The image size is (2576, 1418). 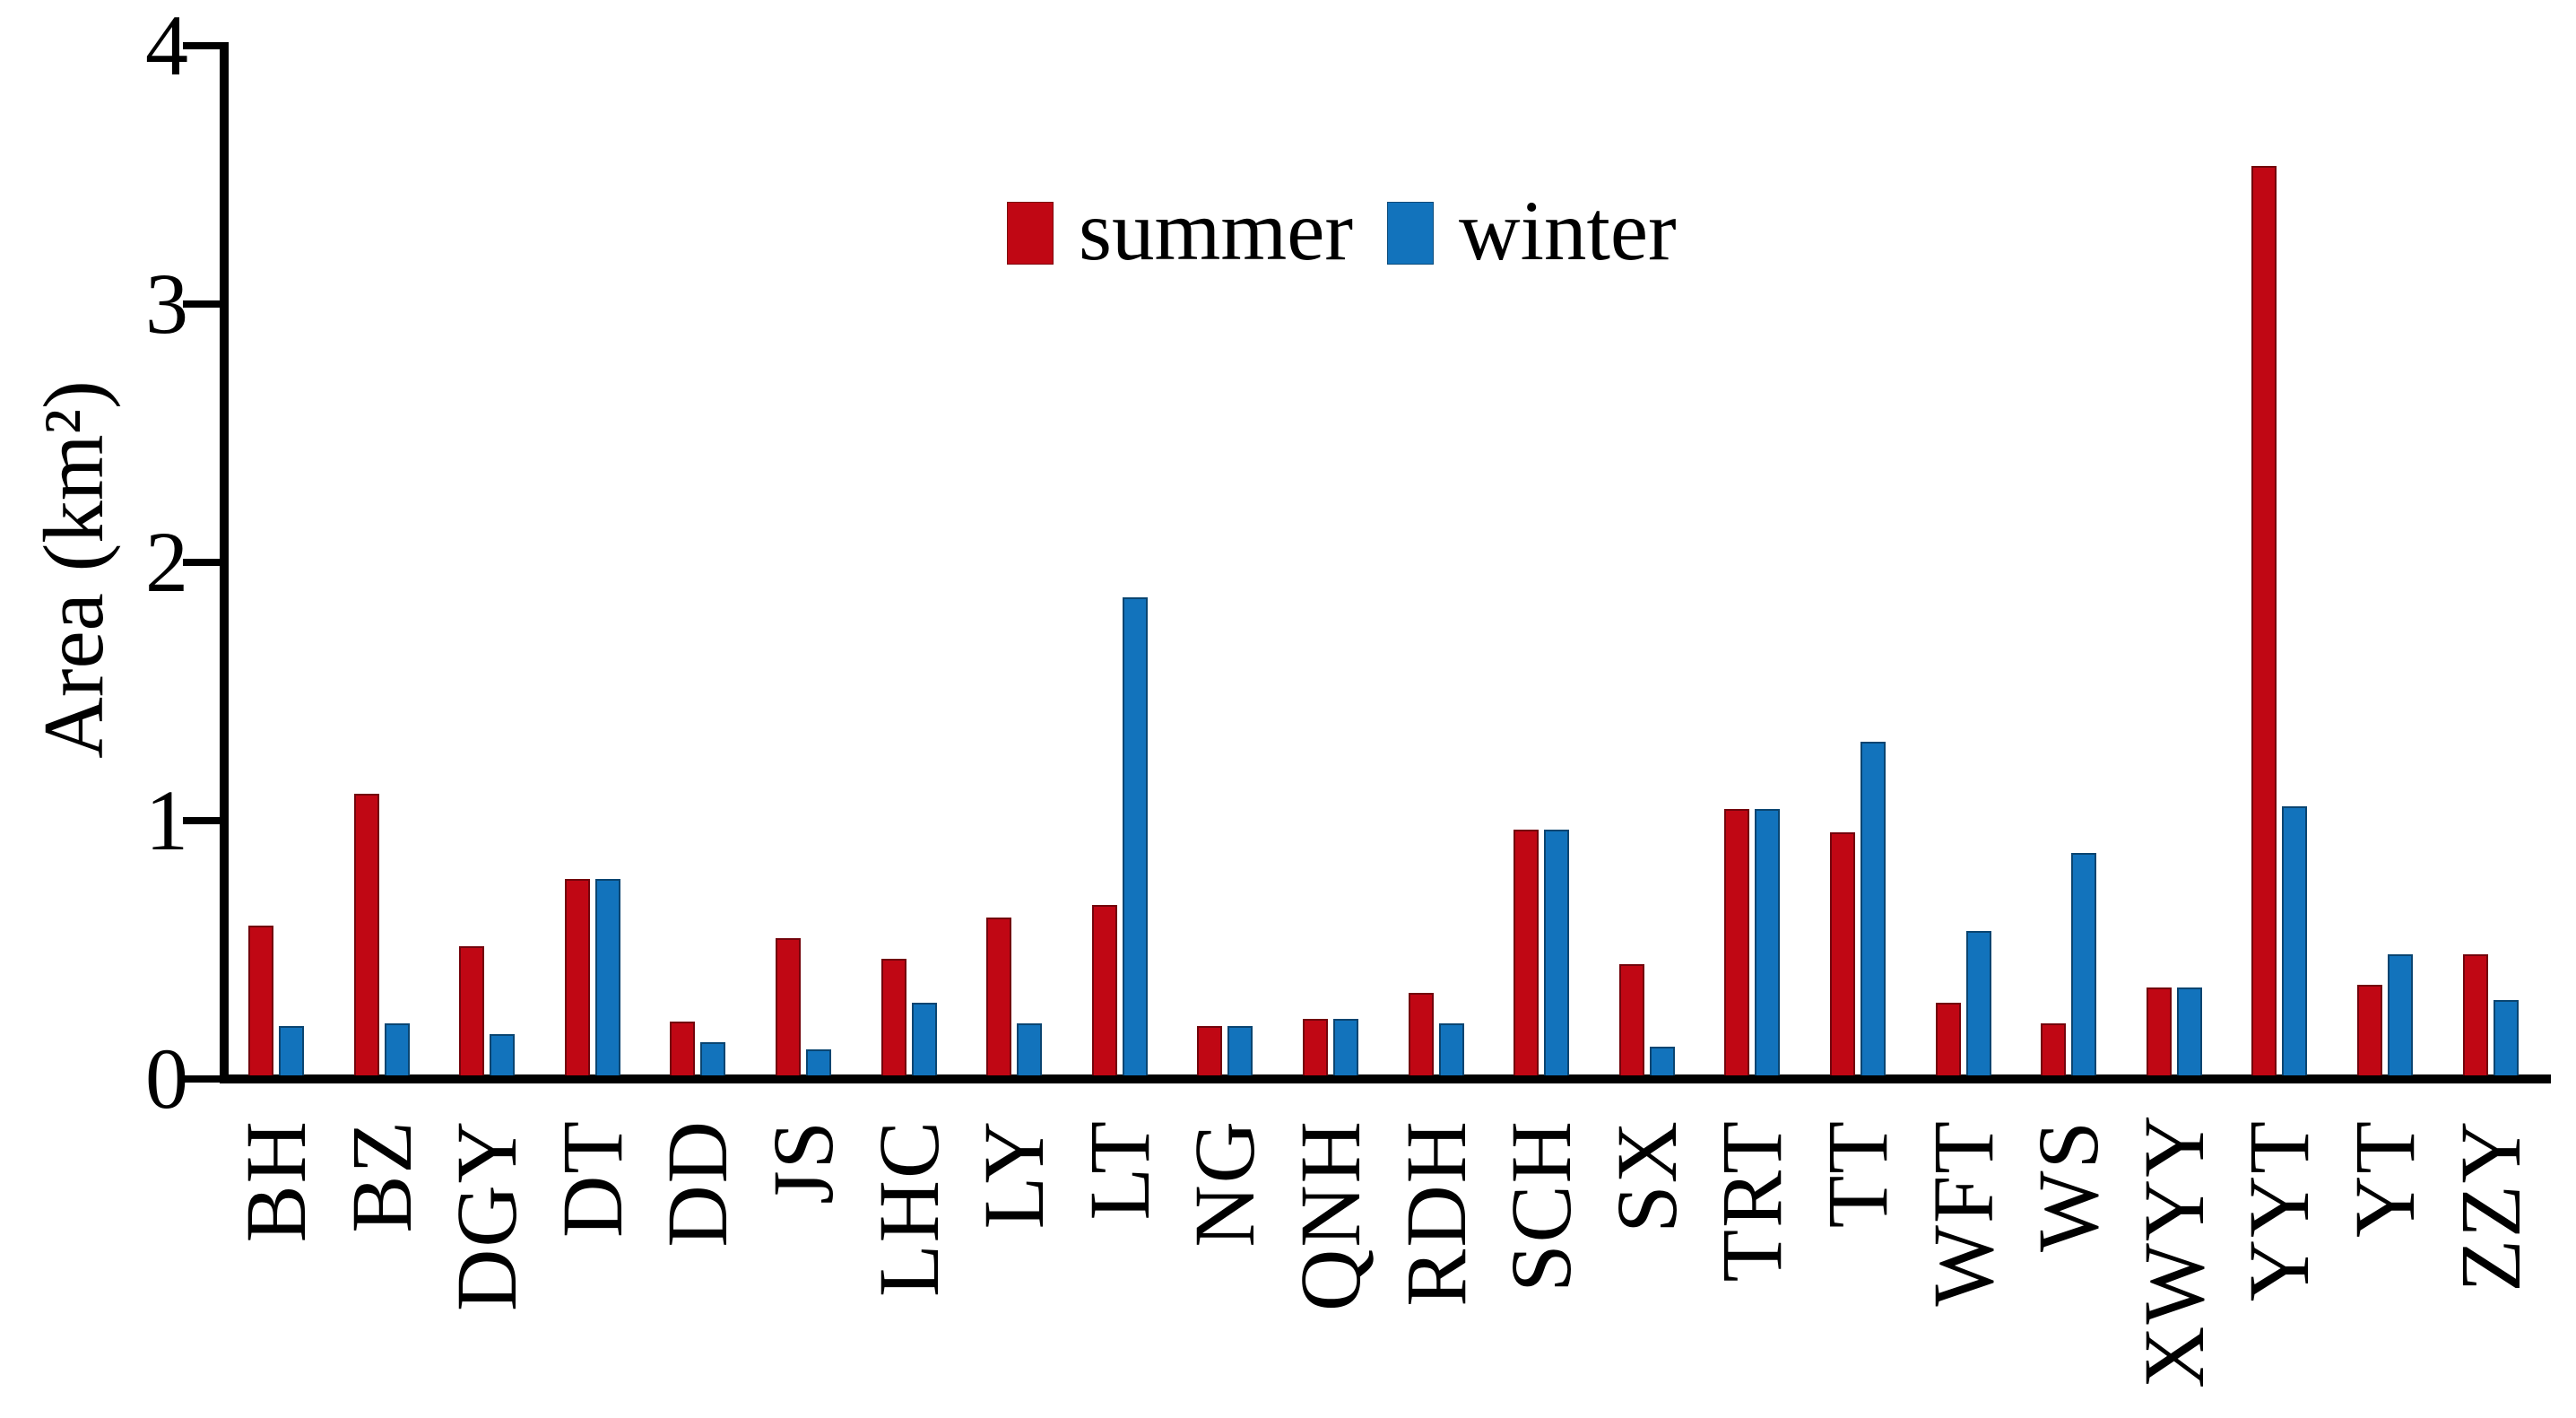 What do you see at coordinates (1224, 1183) in the screenshot?
I see `x-tick-label-NG: NG` at bounding box center [1224, 1183].